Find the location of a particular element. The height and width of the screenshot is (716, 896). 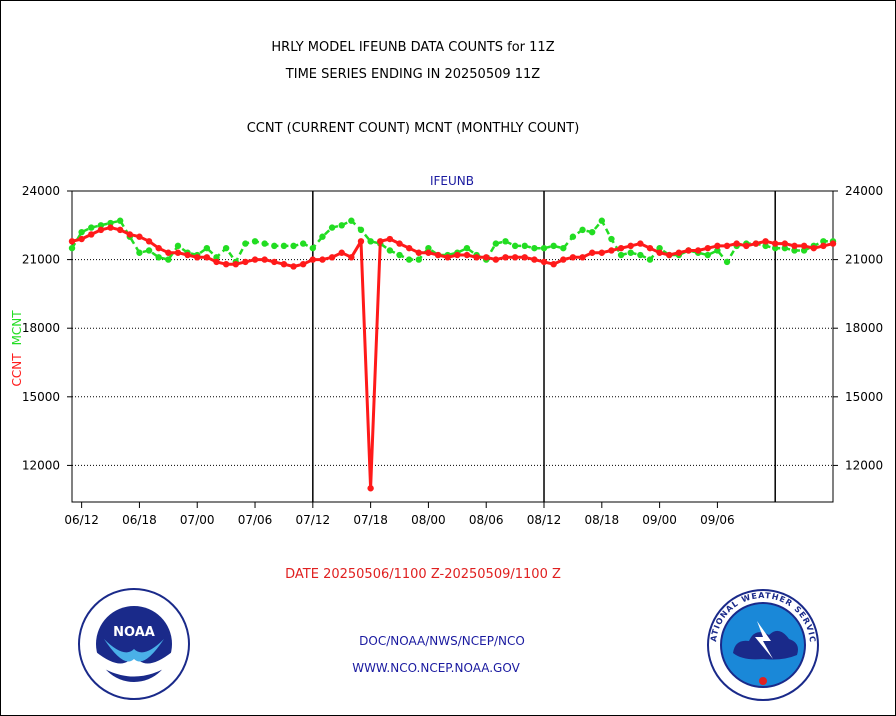

y-tick-label-left: 24000 is located at coordinates (41, 191).